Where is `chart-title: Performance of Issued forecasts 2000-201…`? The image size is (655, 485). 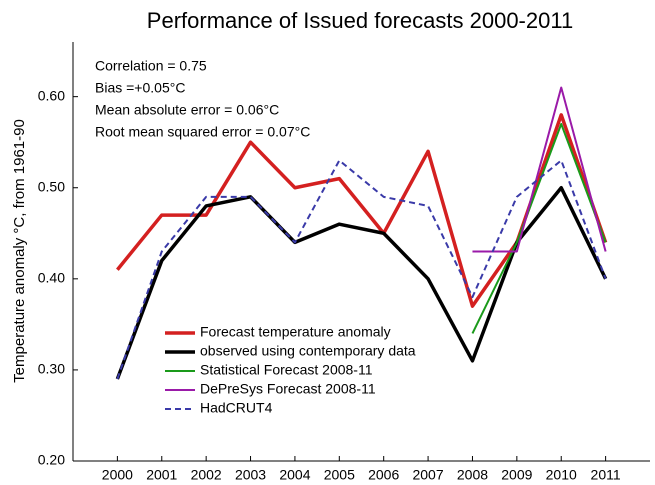
chart-title: Performance of Issued forecasts 2000-201… is located at coordinates (360, 20).